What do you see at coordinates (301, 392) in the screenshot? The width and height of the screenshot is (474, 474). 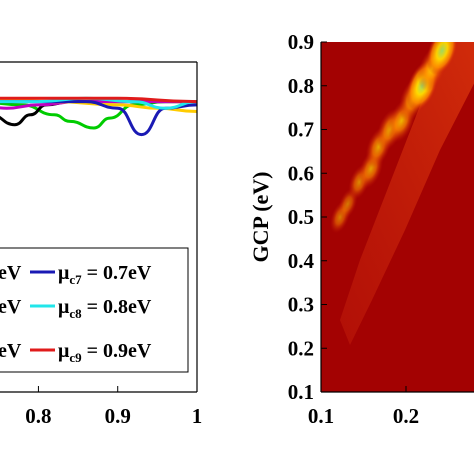 I see `heatmap-y-tick-label: 0.1` at bounding box center [301, 392].